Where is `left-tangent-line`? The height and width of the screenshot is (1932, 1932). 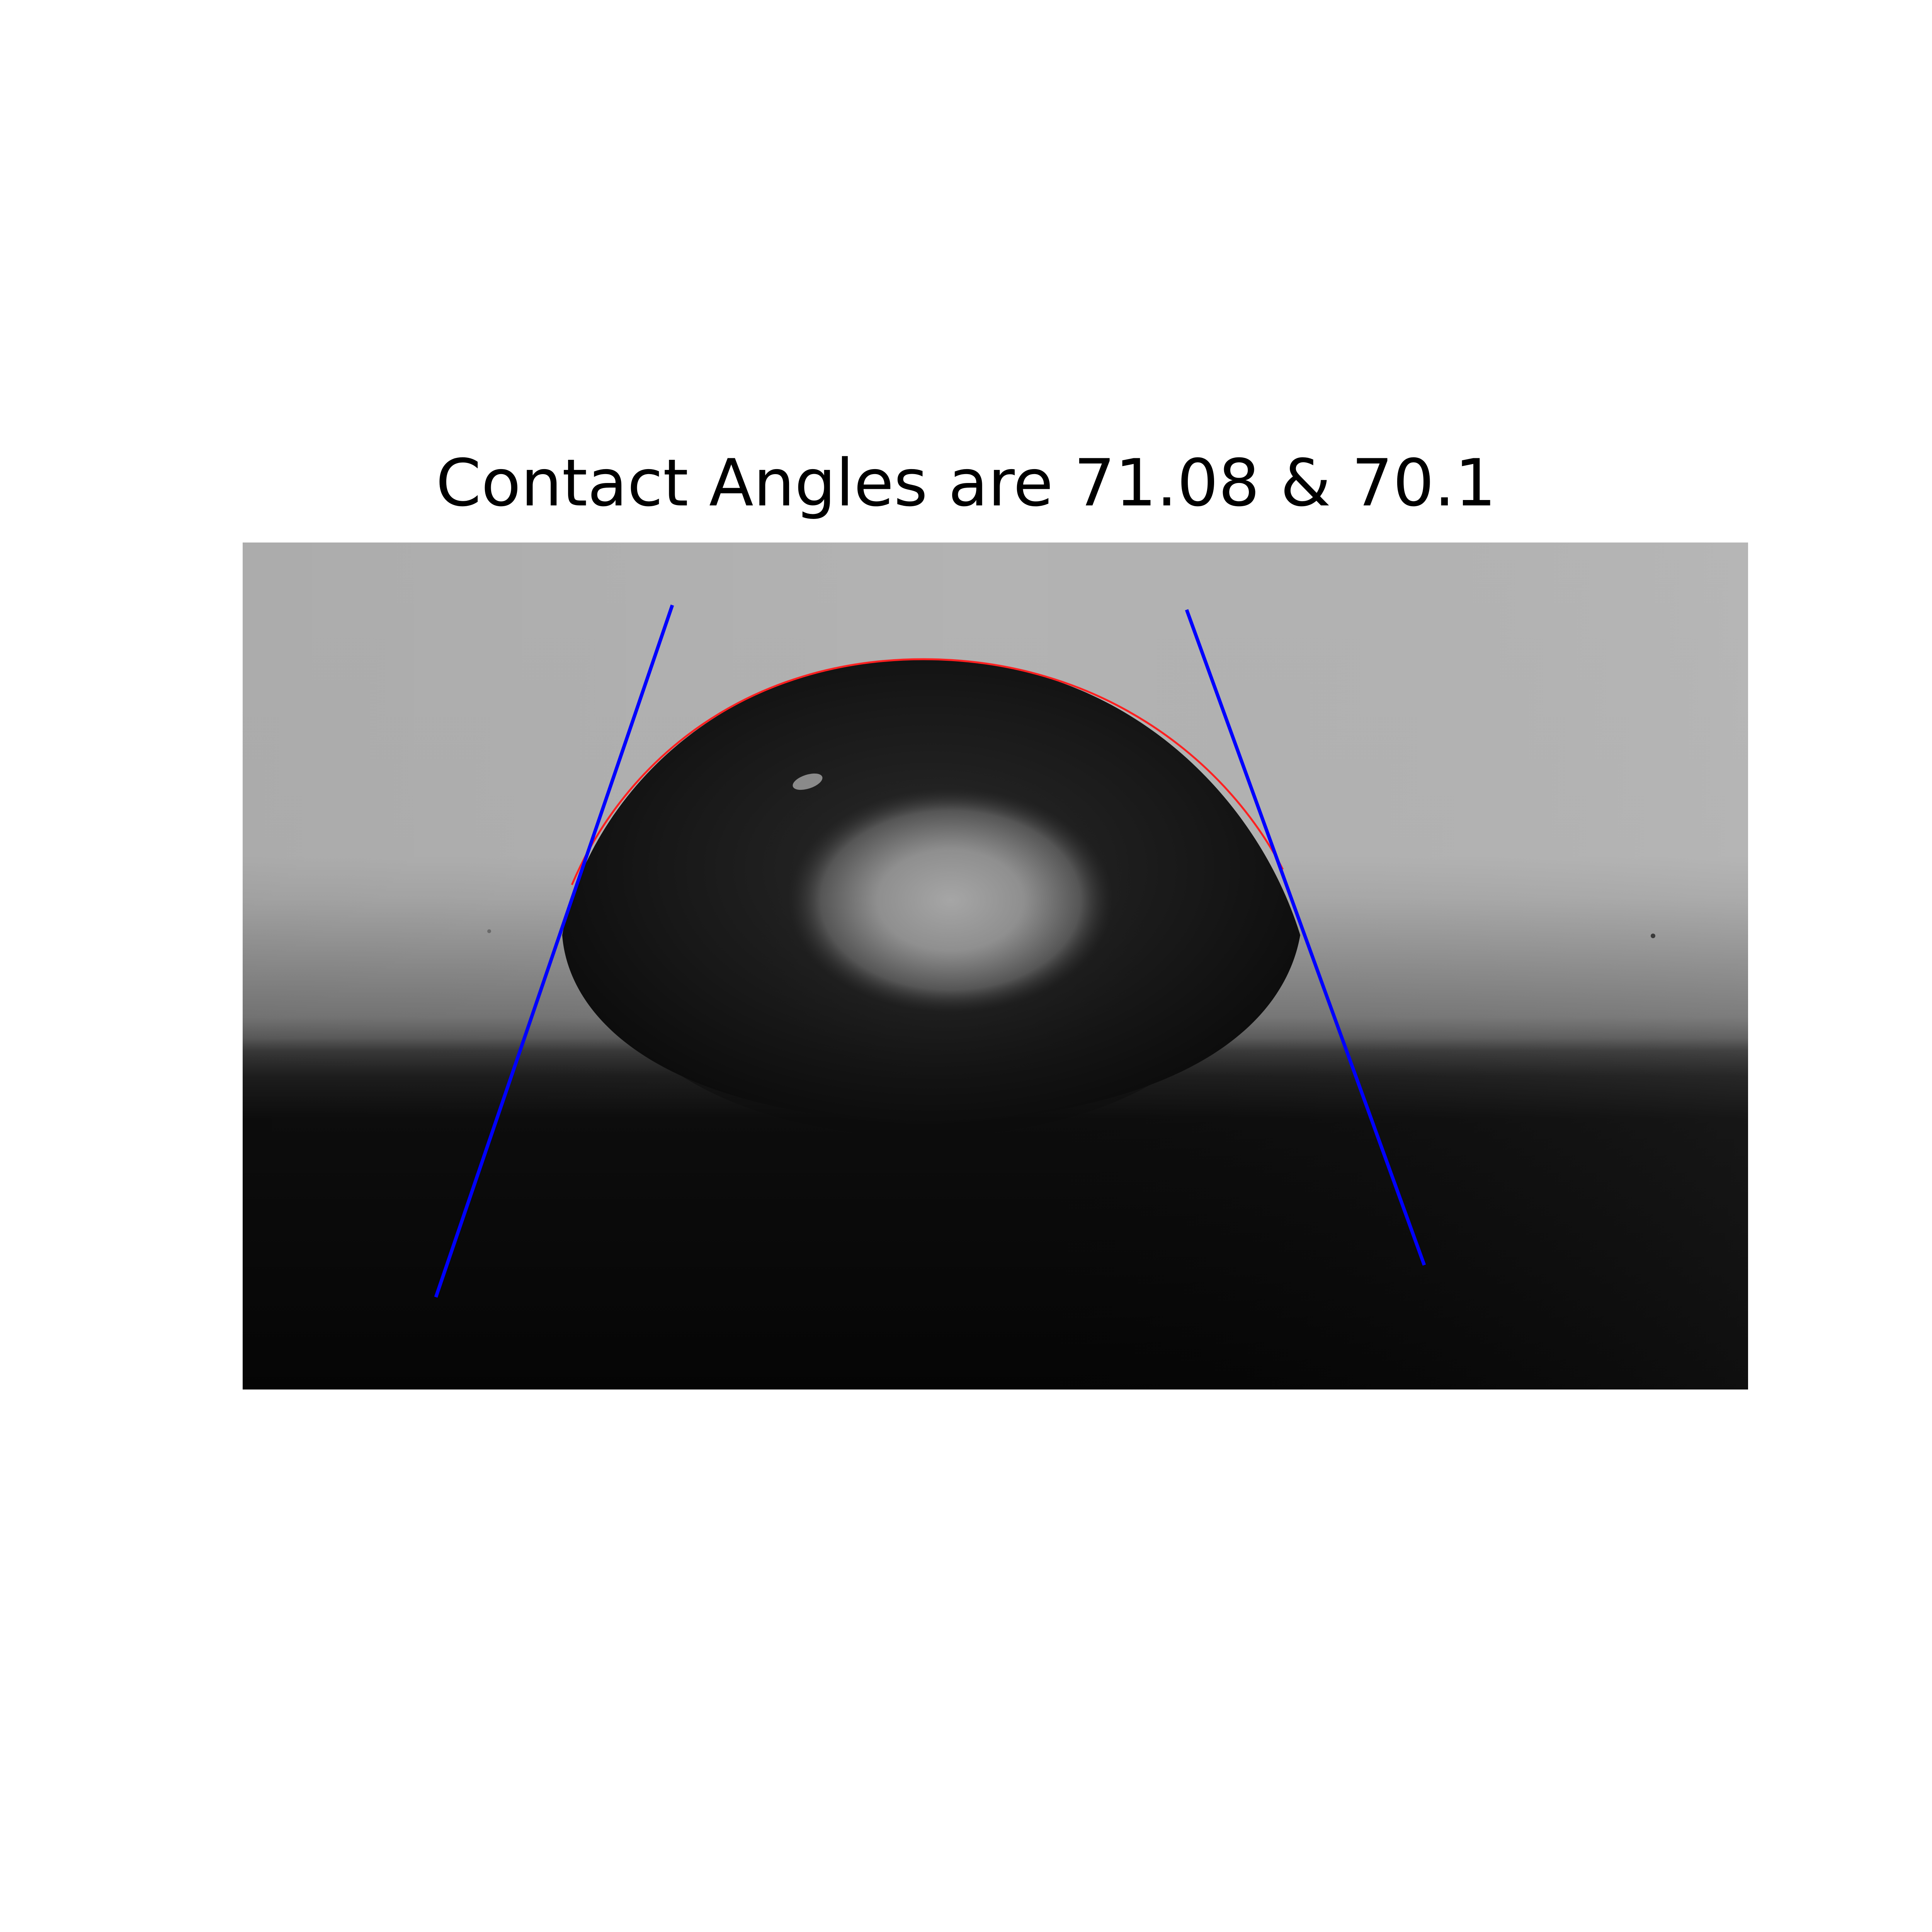 left-tangent-line is located at coordinates (554, 951).